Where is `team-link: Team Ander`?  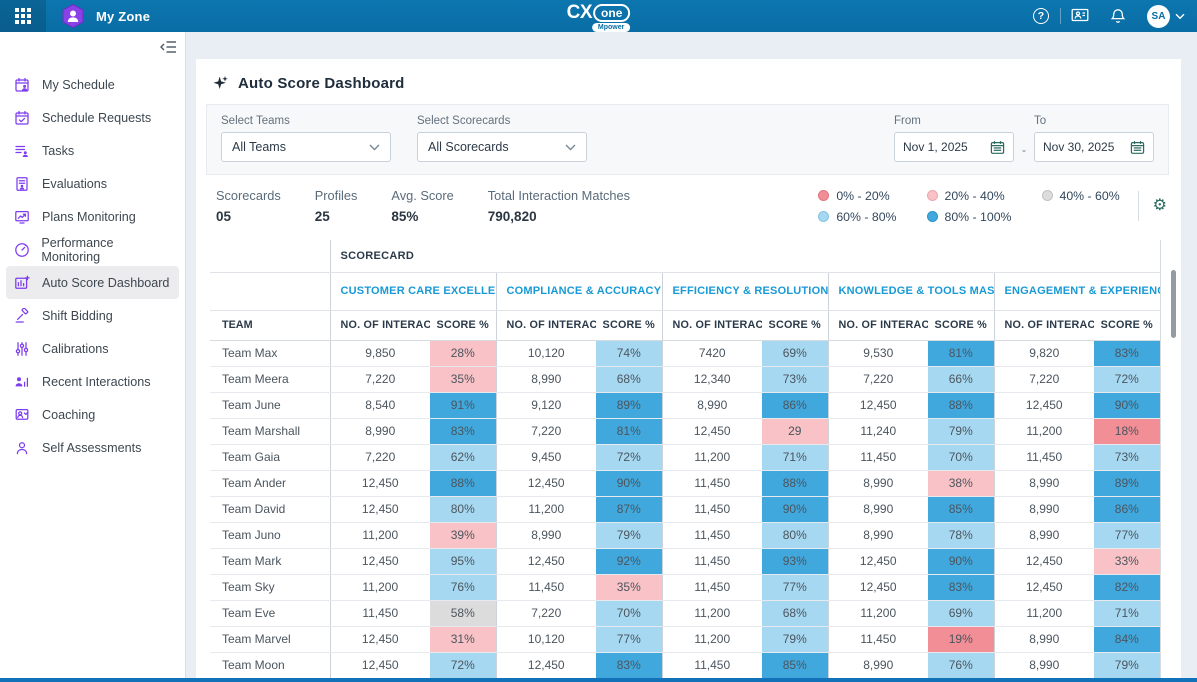 team-link: Team Ander is located at coordinates (270, 483).